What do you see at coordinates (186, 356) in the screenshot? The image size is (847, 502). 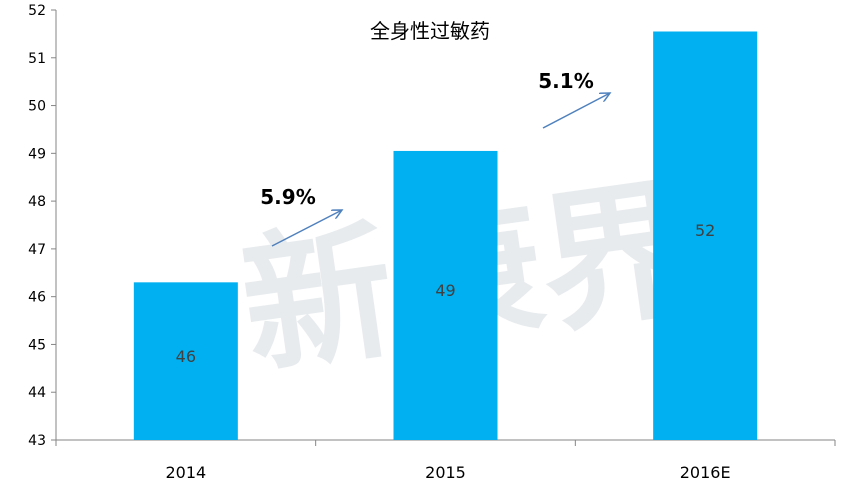 I see `data-label: 46` at bounding box center [186, 356].